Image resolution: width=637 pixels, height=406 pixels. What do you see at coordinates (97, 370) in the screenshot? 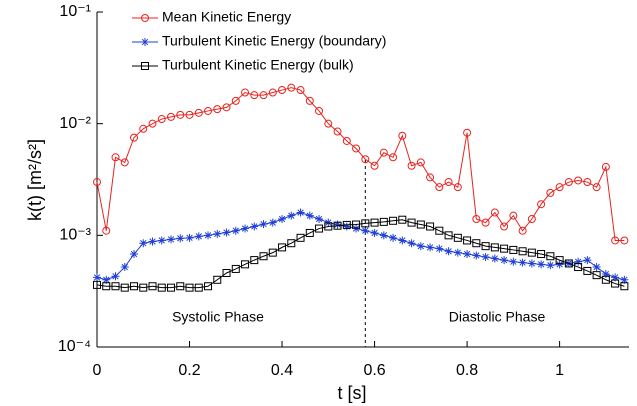
I see `x-tick-label: 0` at bounding box center [97, 370].